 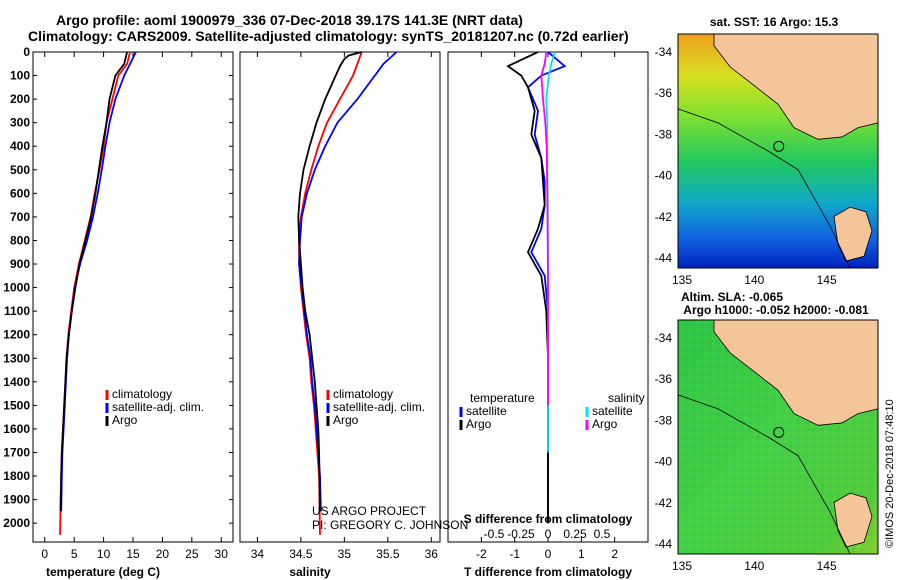 I want to click on y-tick-label: 1300, so click(x=16, y=358).